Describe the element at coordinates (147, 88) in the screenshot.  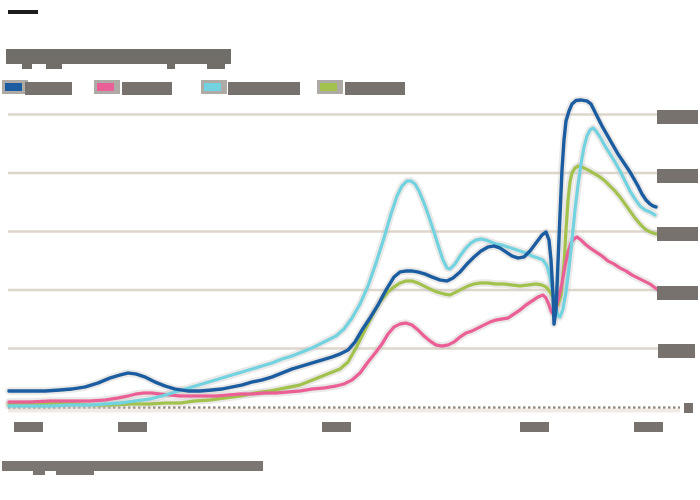
I see `series-pink-label-redacted` at that location.